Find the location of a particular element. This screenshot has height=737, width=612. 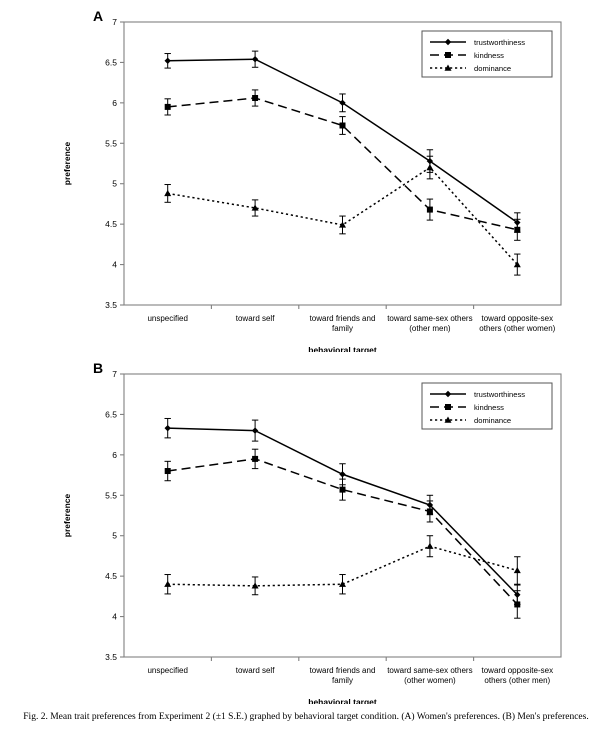

x-category-line: others (other men) is located at coordinates (517, 680).